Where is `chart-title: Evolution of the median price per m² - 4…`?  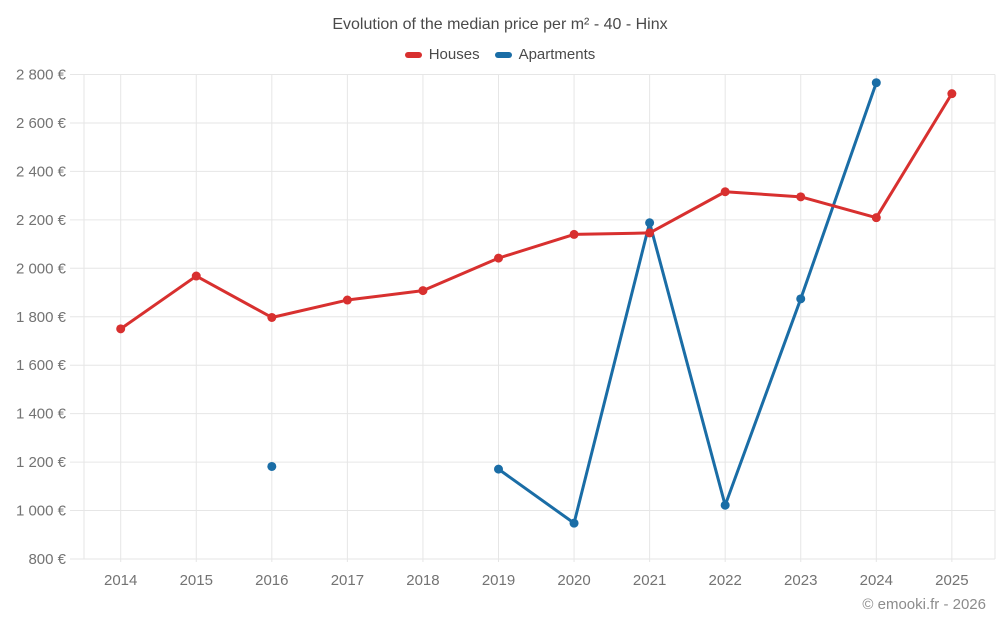 chart-title: Evolution of the median price per m² - 4… is located at coordinates (500, 24).